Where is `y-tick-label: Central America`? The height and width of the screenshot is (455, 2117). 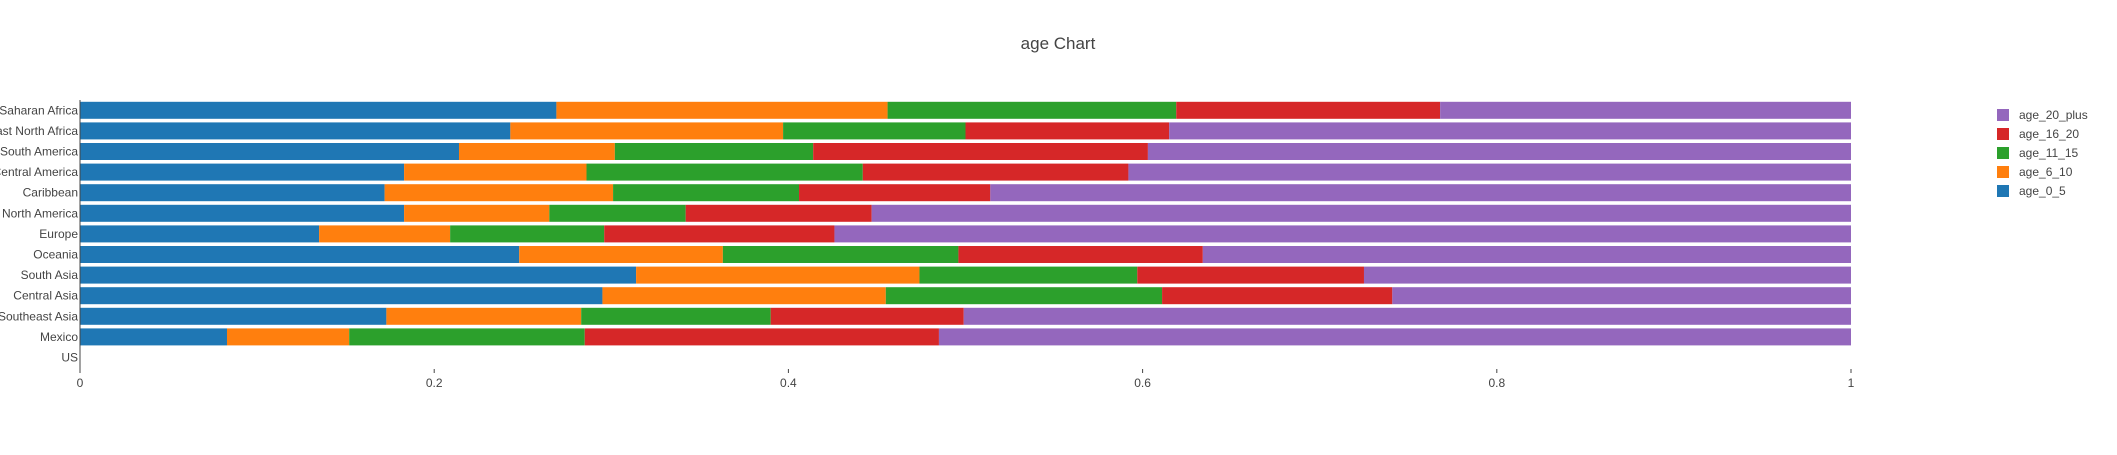
y-tick-label: Central America is located at coordinates (39, 172).